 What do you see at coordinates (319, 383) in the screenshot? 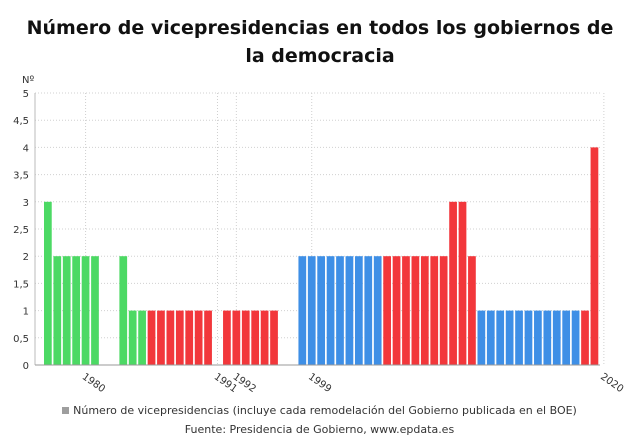
I see `x-tick-label: 1999` at bounding box center [319, 383].